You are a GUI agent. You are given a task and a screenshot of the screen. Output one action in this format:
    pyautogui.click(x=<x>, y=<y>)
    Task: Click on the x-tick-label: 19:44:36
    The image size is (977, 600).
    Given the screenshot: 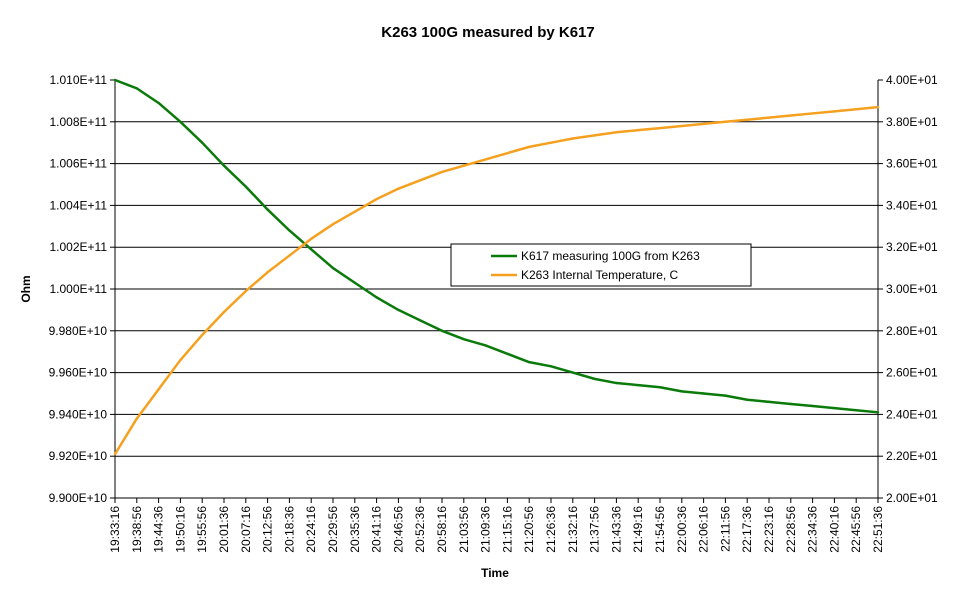 What is the action you would take?
    pyautogui.click(x=159, y=529)
    